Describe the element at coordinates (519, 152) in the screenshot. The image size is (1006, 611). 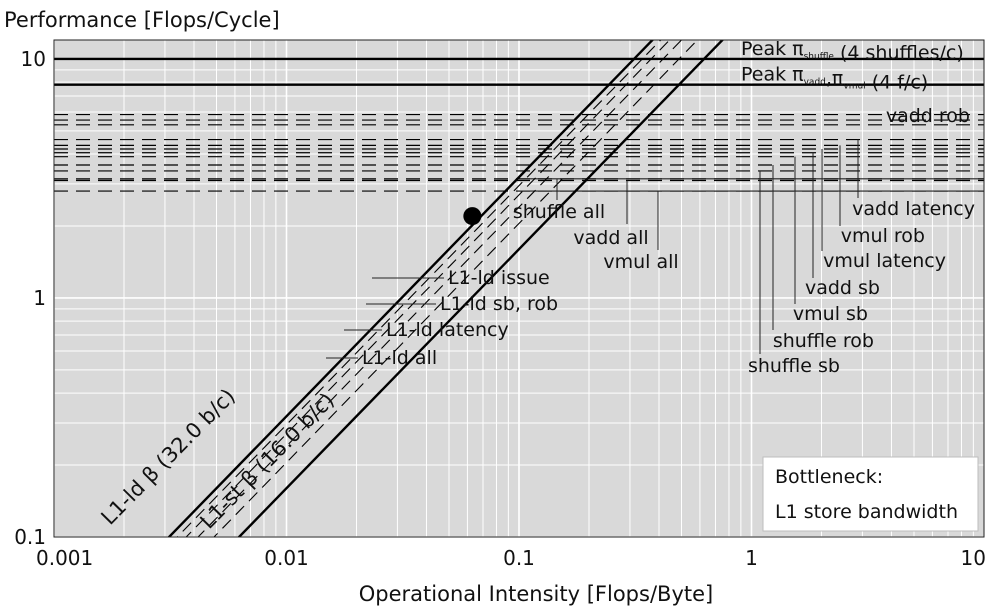
I see `compute-bound-lines` at that location.